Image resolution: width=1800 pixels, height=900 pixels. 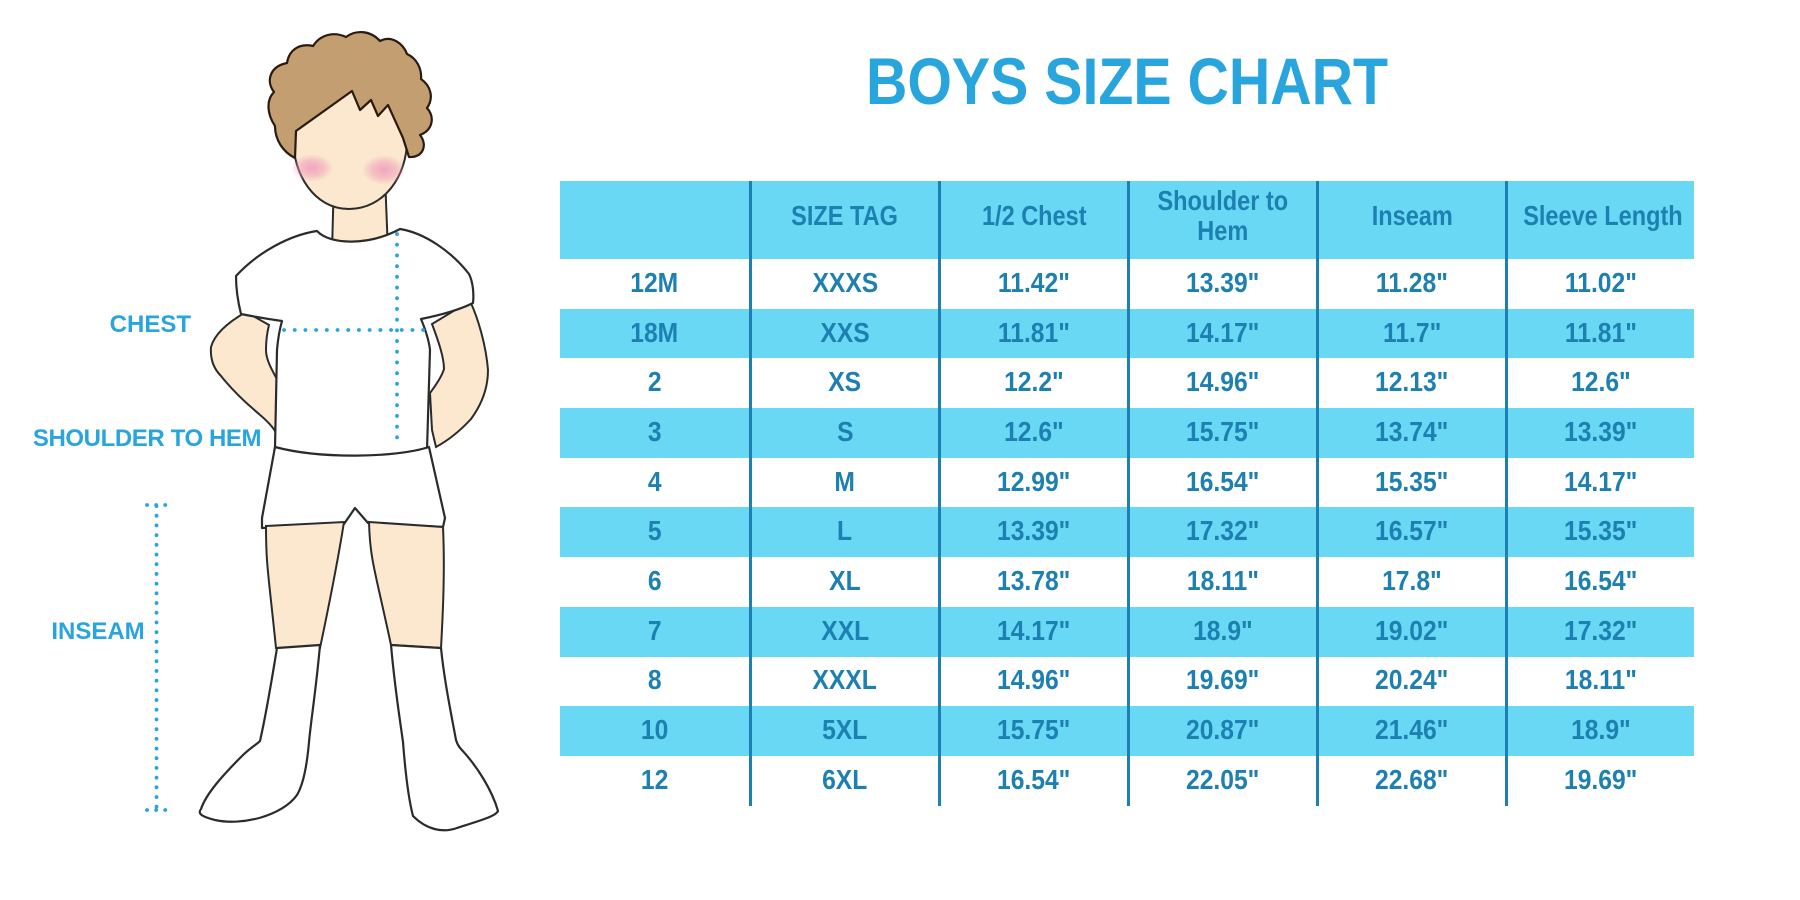 I want to click on svg-text: CHEST, so click(x=151, y=324).